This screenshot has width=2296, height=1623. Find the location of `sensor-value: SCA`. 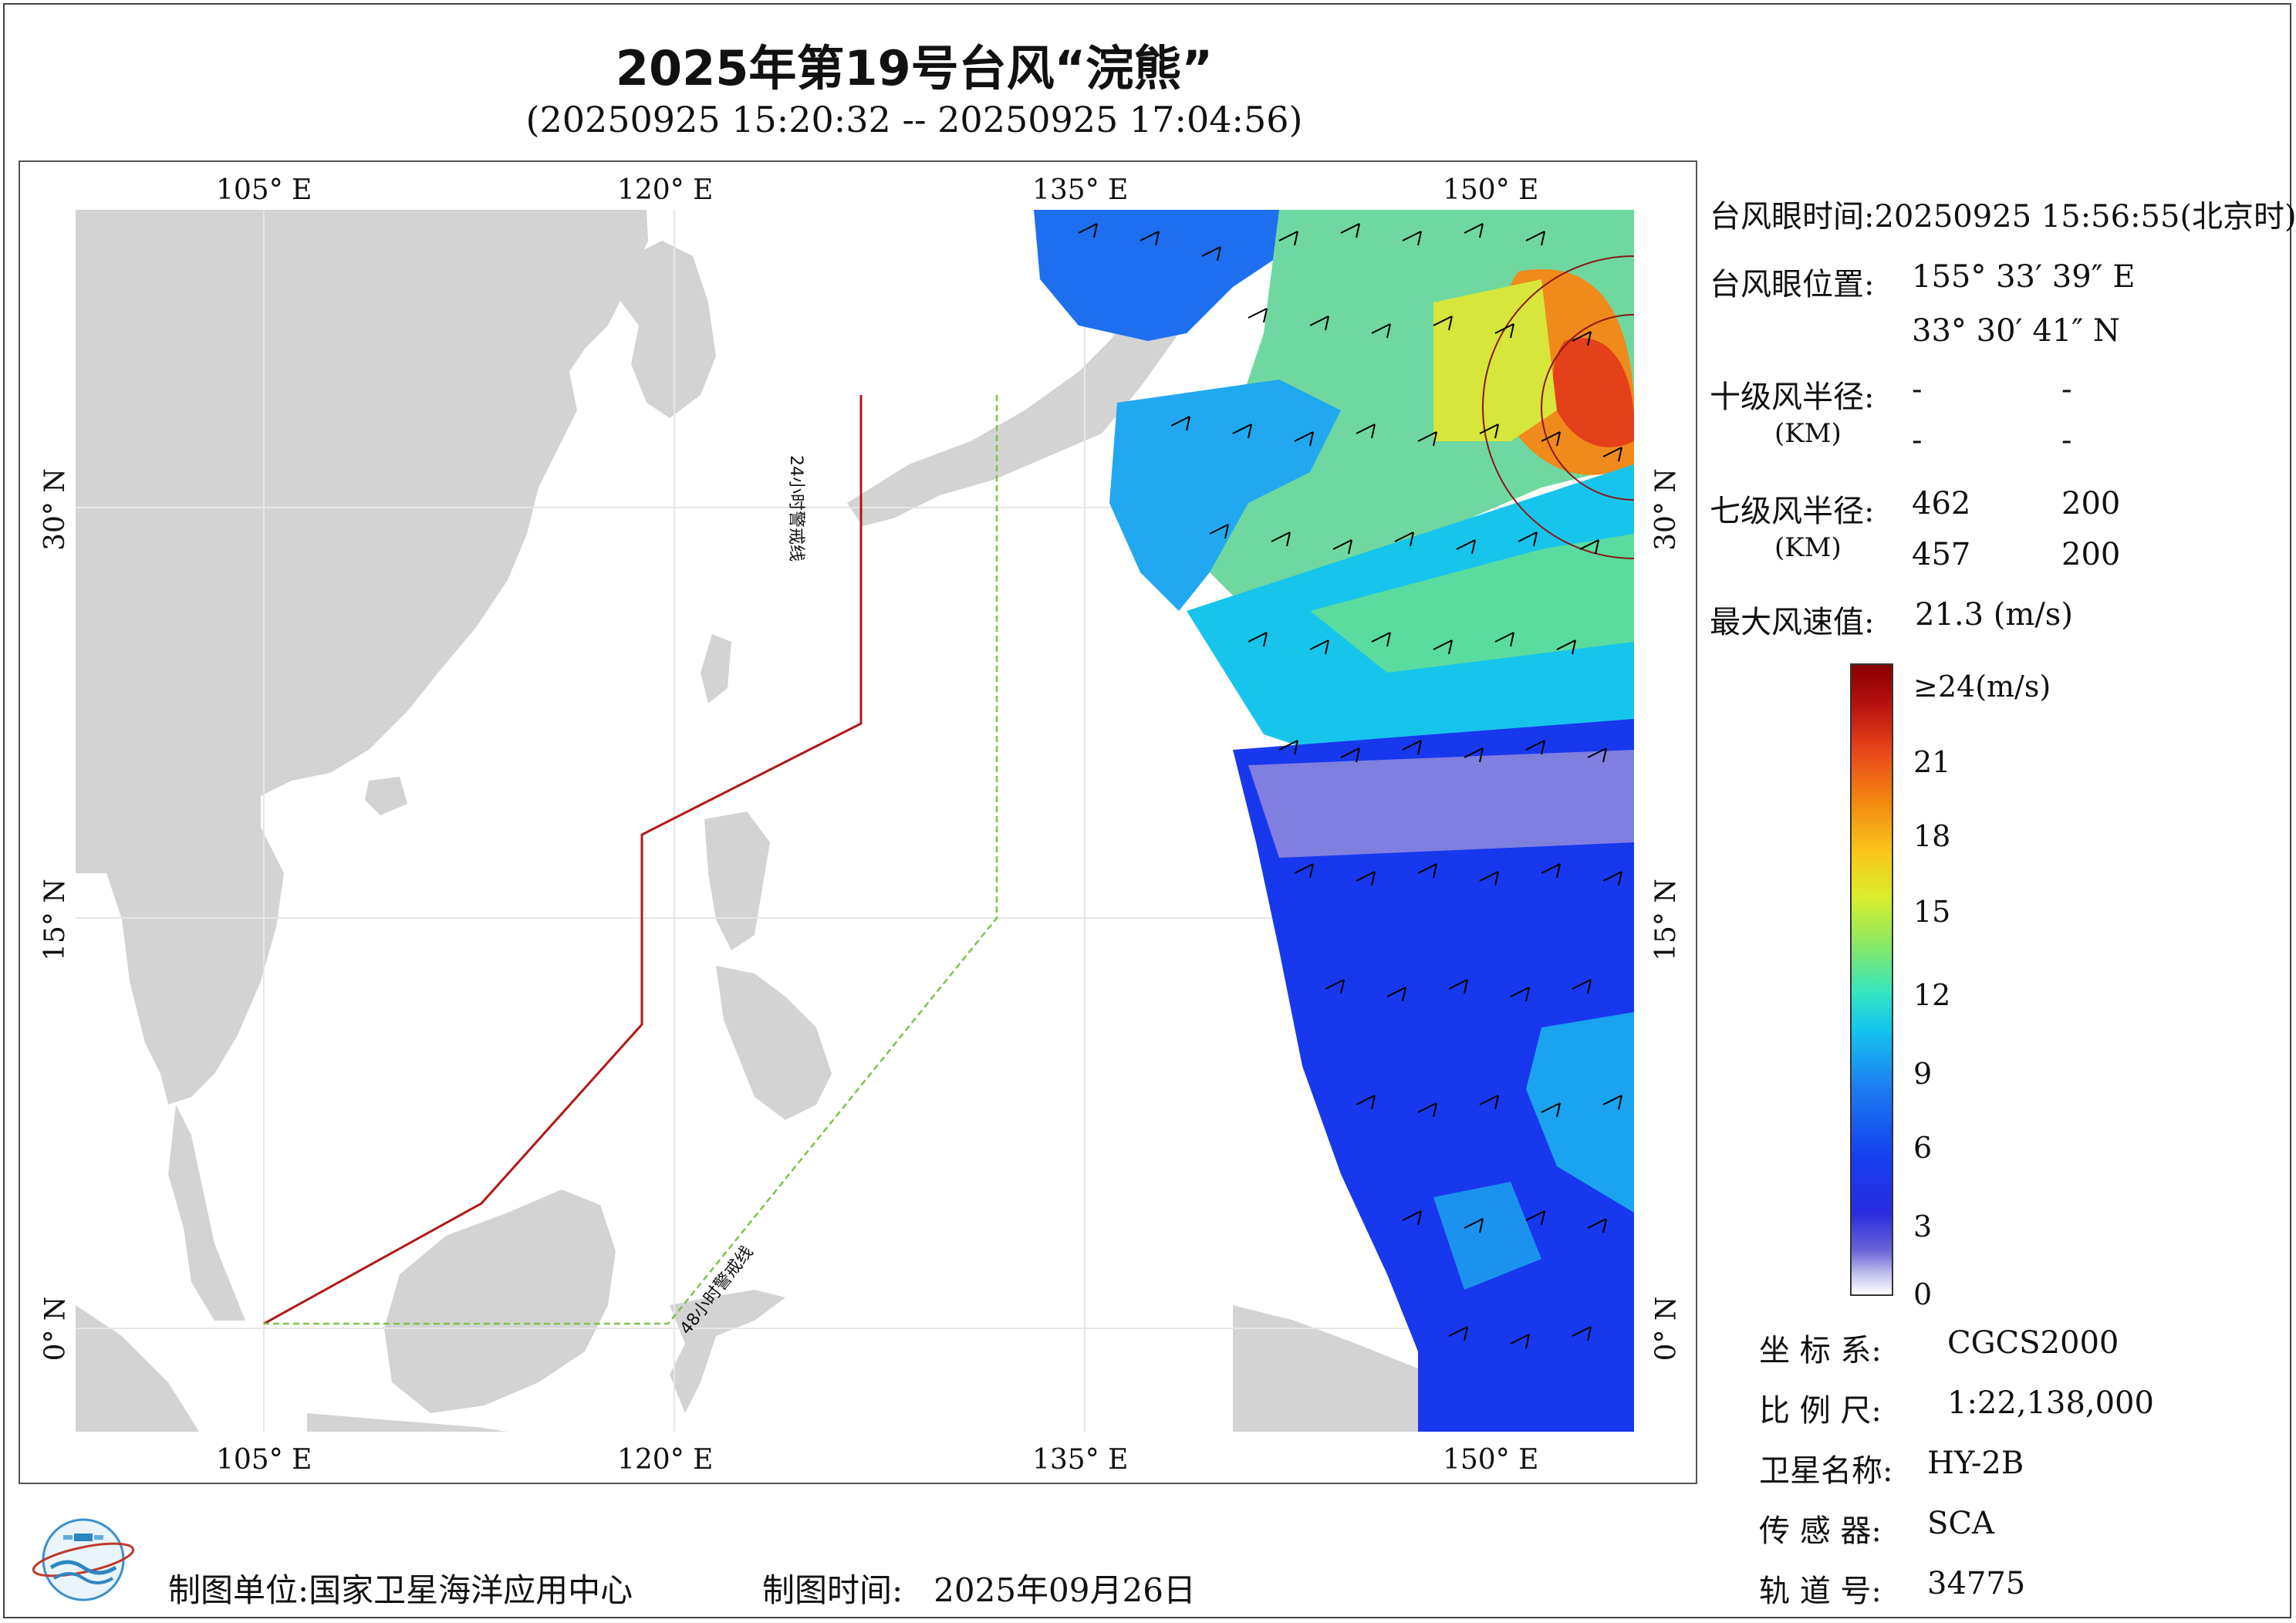

sensor-value: SCA is located at coordinates (1960, 1523).